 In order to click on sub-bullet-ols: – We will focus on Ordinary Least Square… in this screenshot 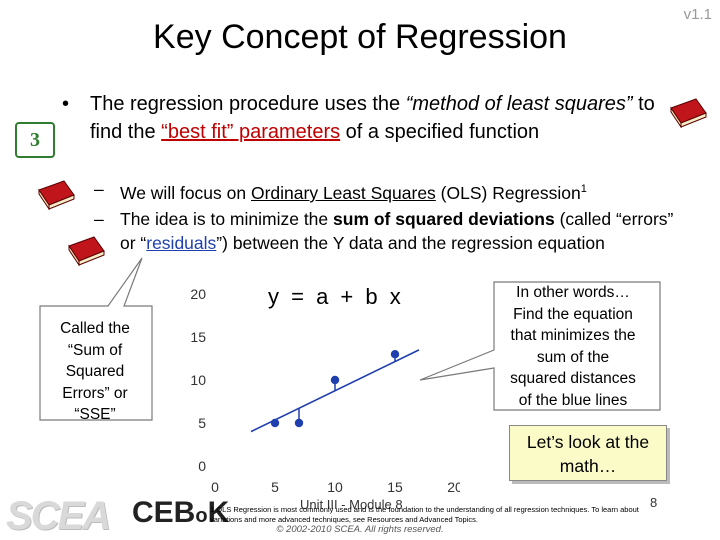, I will do `click(384, 191)`.